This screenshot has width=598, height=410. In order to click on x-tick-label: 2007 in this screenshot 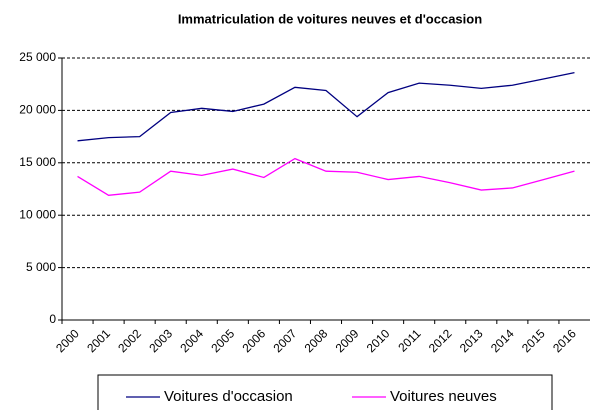, I will do `click(285, 340)`.